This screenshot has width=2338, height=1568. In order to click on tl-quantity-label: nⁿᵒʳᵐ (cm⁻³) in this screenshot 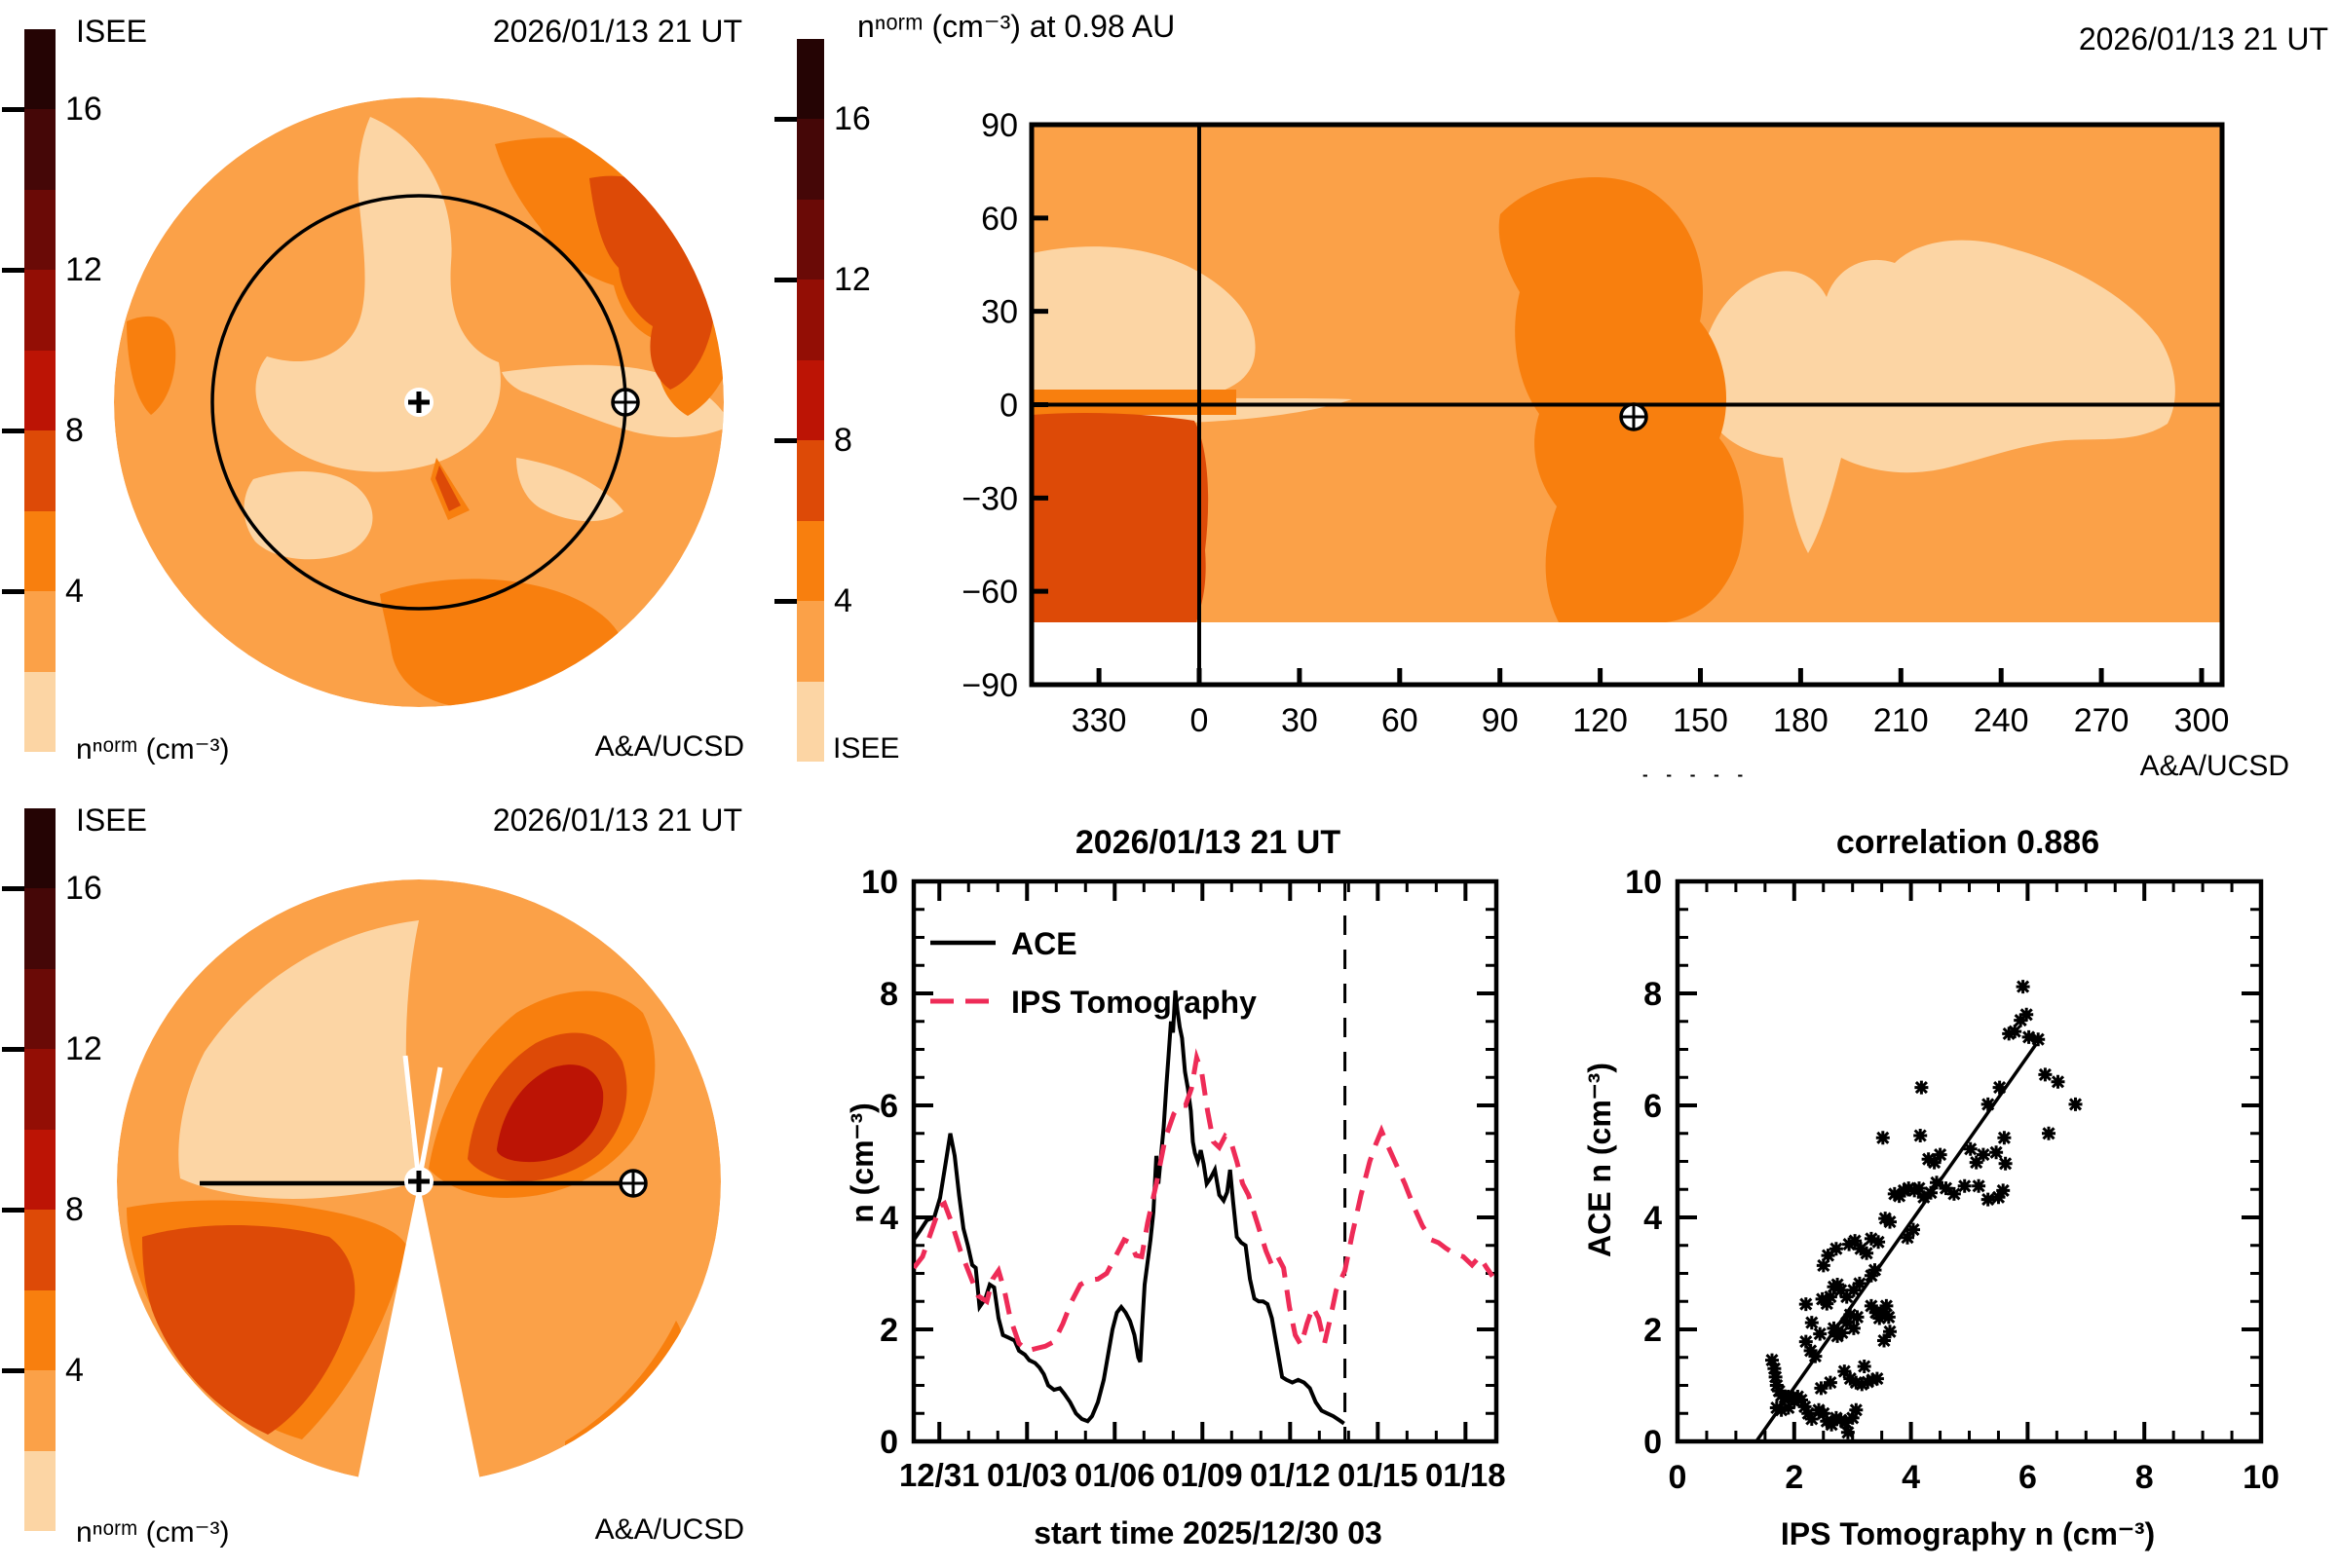, I will do `click(153, 749)`.